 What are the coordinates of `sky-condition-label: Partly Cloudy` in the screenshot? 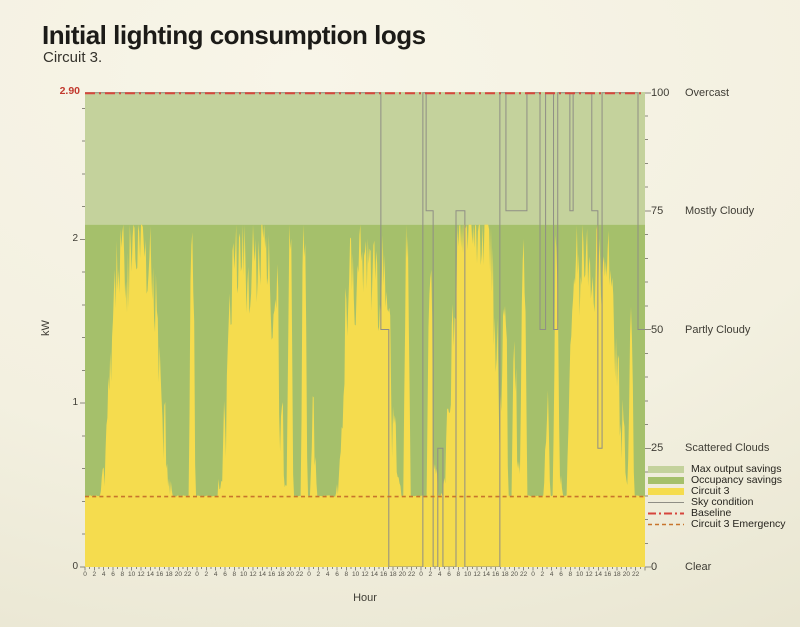 It's located at (718, 329).